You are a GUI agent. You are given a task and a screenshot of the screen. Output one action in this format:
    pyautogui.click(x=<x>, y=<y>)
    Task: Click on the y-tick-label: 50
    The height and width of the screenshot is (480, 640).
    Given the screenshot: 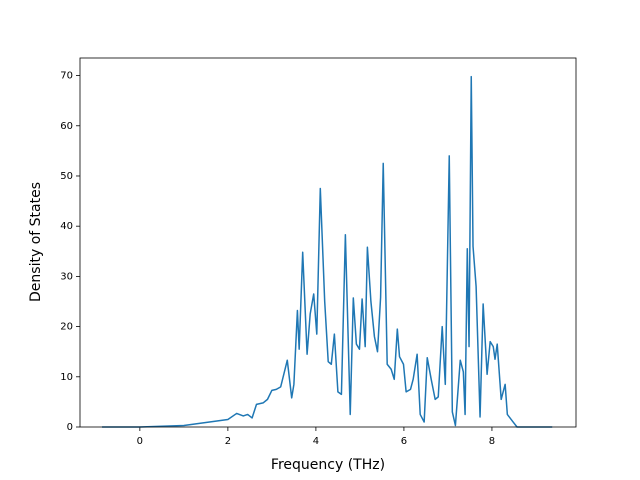 What is the action you would take?
    pyautogui.click(x=66, y=176)
    